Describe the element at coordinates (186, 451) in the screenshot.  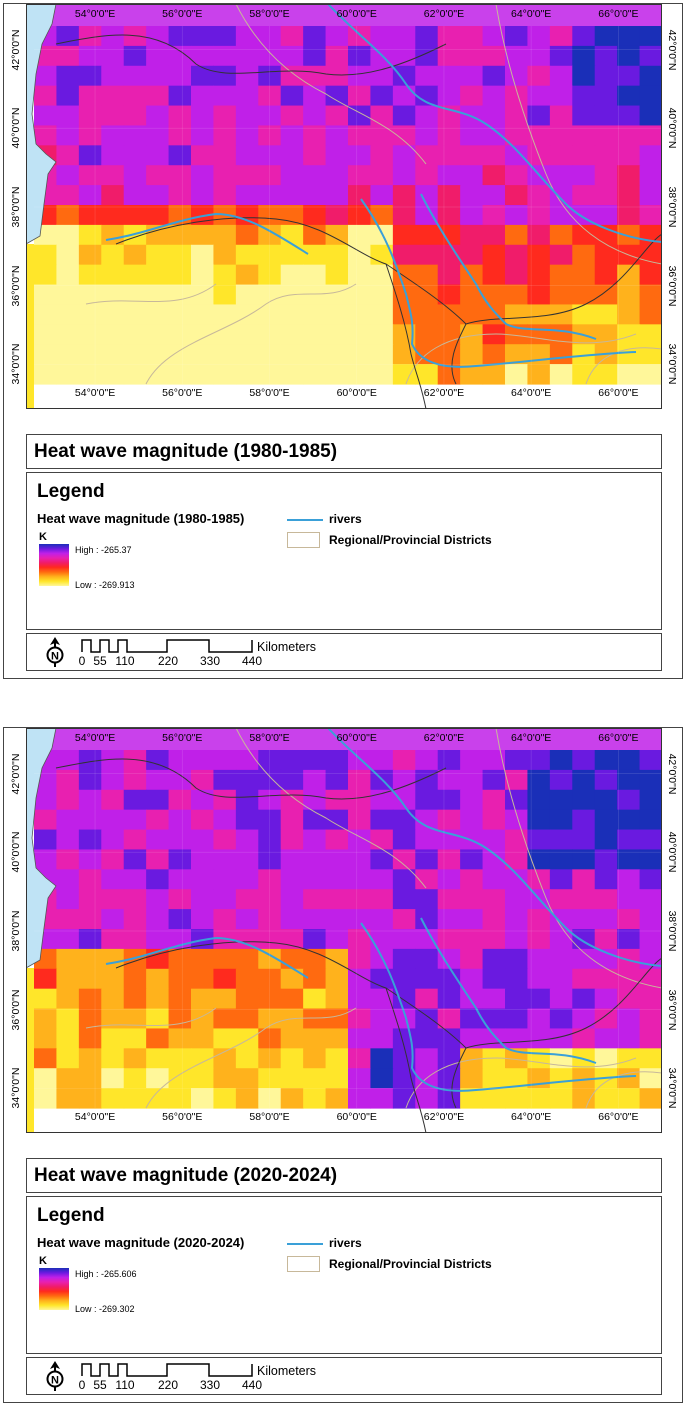
I see `map-title: Heat wave magnitude (1980-1985)` at that location.